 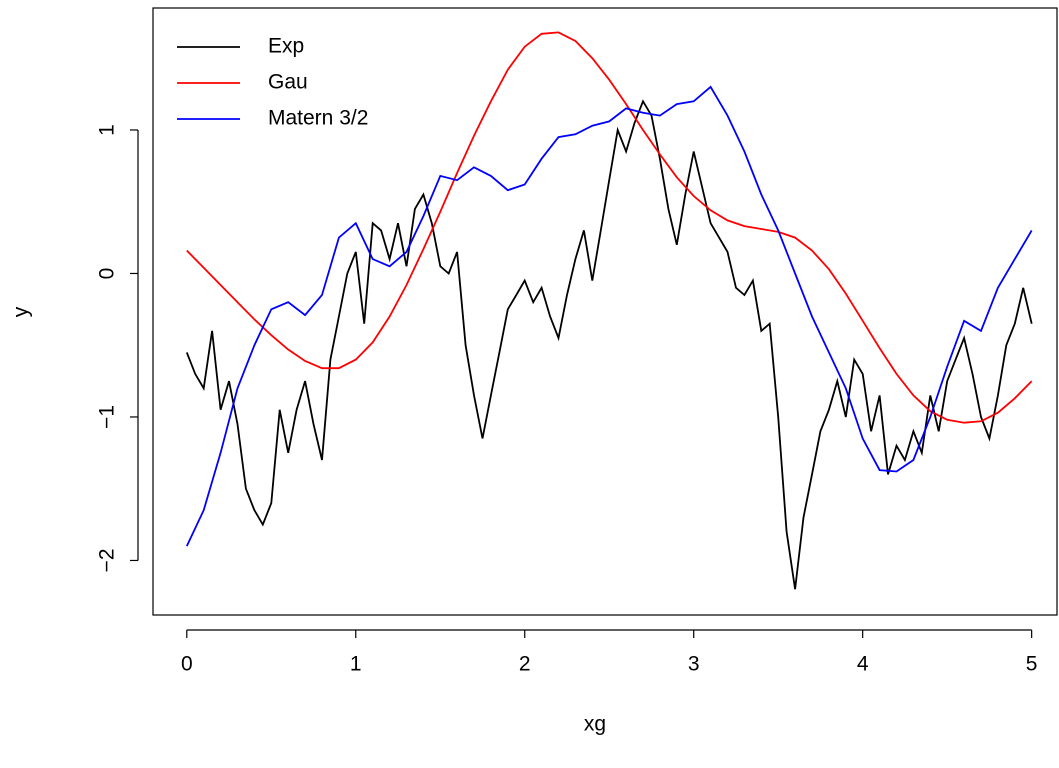 What do you see at coordinates (318, 118) in the screenshot?
I see `legend-label: Matern 3/2` at bounding box center [318, 118].